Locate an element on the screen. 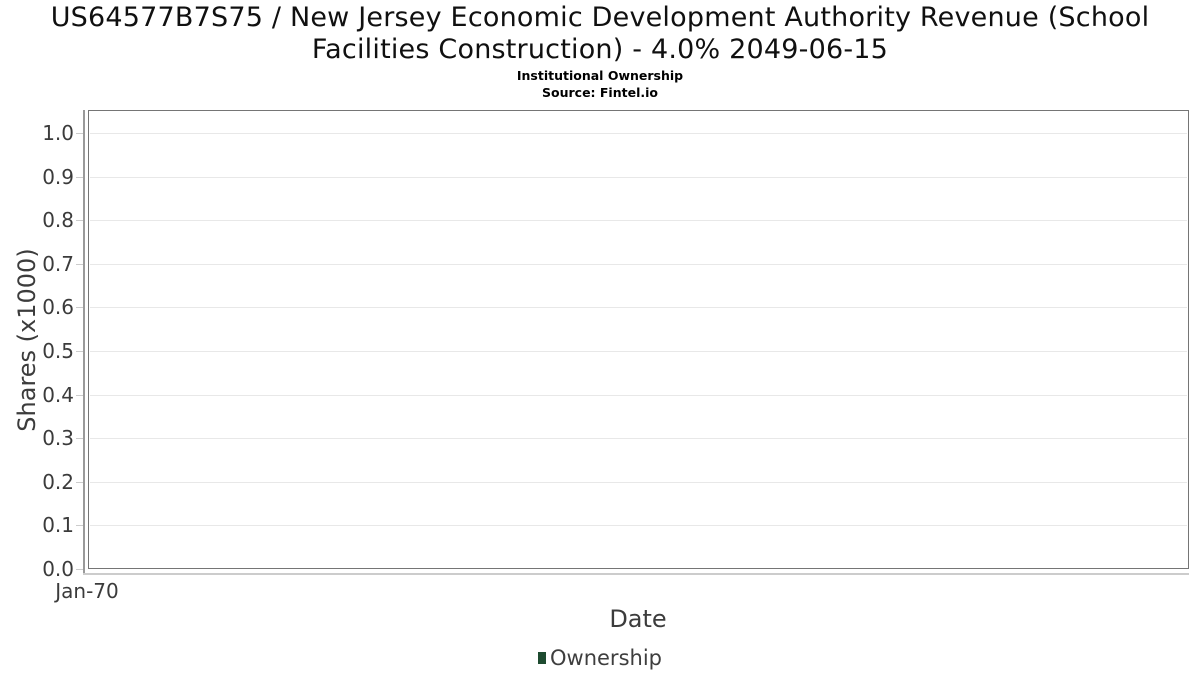 This screenshot has width=1200, height=675. y-tick-label: 0.1 is located at coordinates (58, 525).